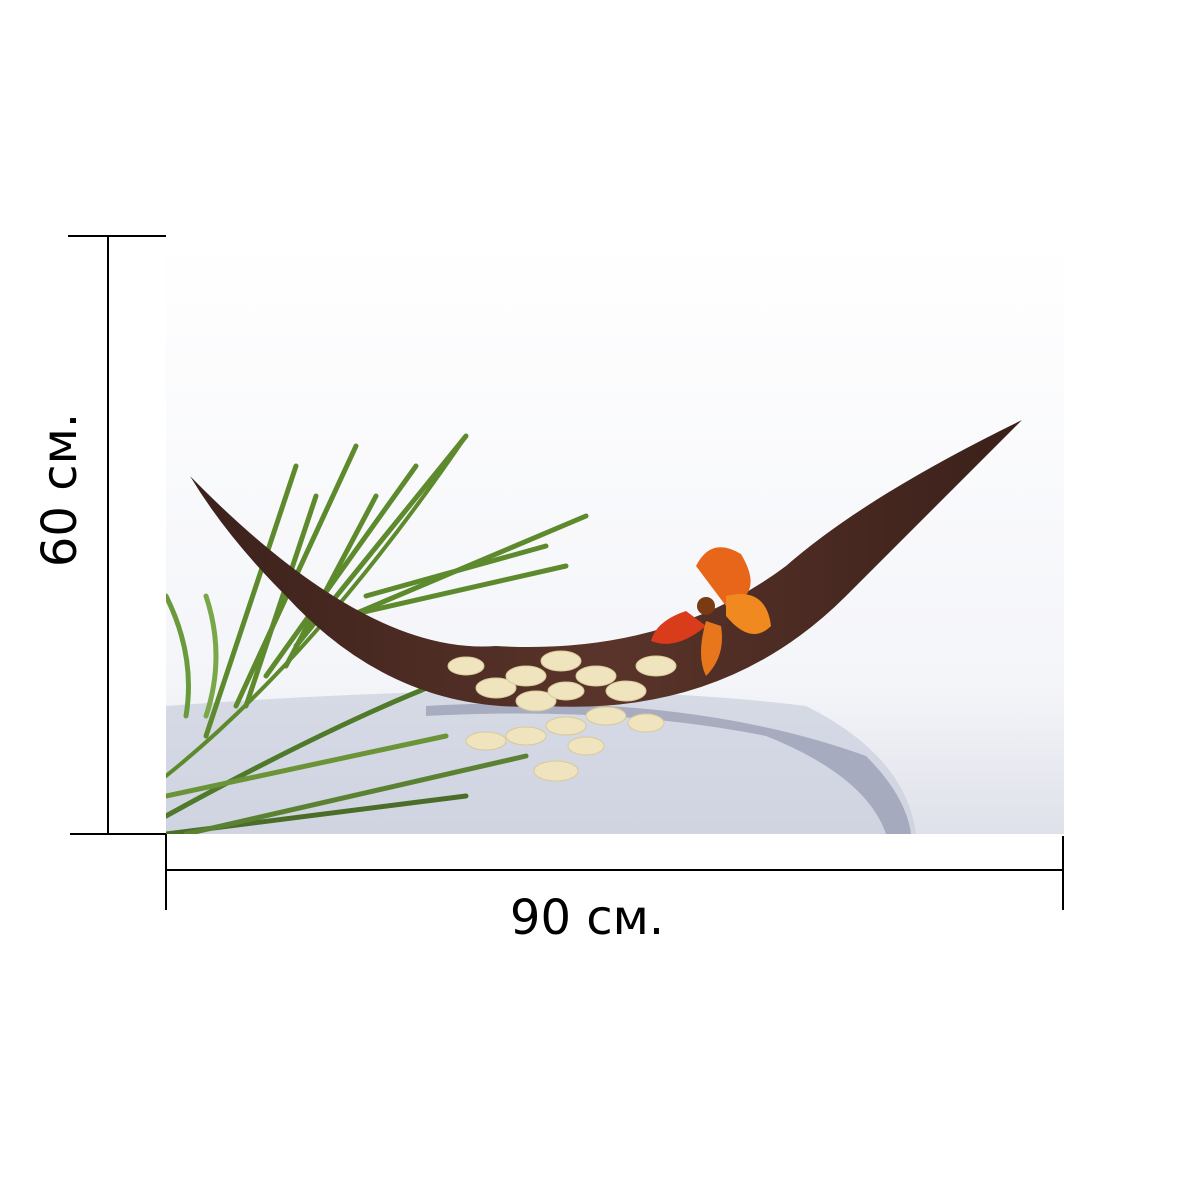 The width and height of the screenshot is (1200, 1200). What do you see at coordinates (60, 490) in the screenshot?
I see `height-label: 60 см.` at bounding box center [60, 490].